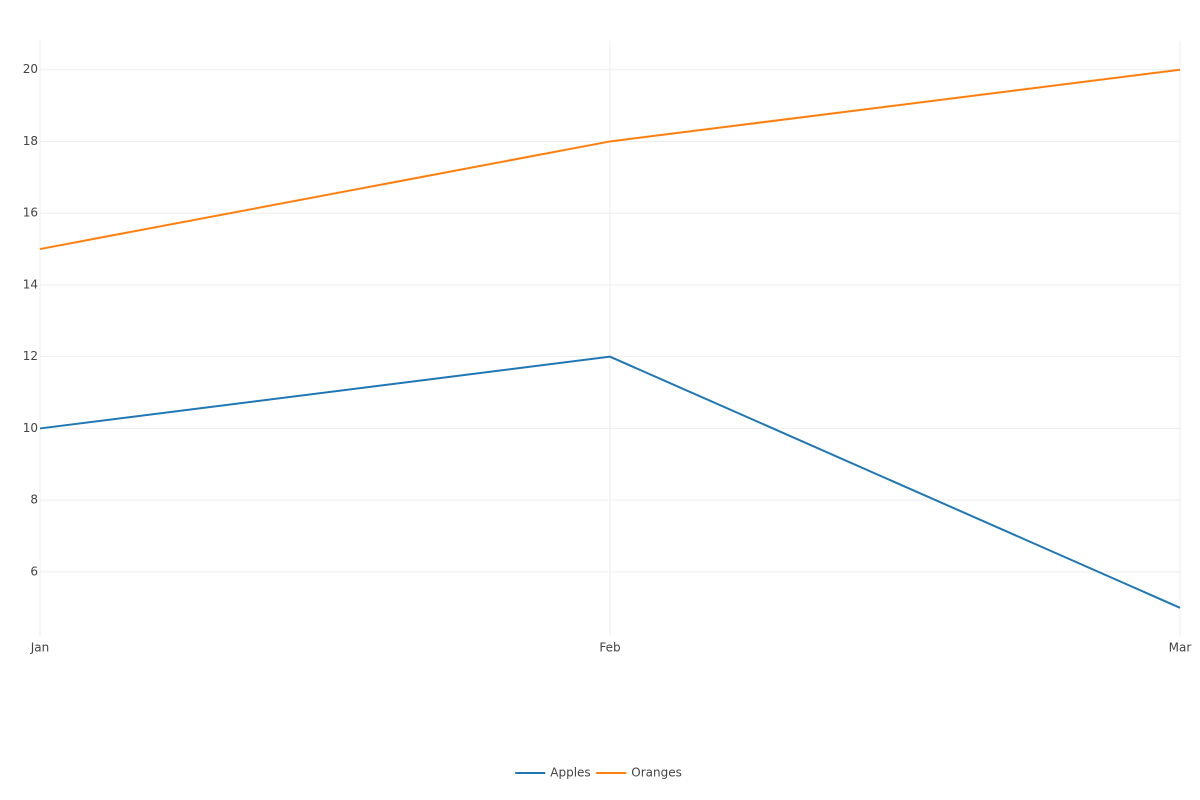  I want to click on legend-item: Oranges, so click(639, 773).